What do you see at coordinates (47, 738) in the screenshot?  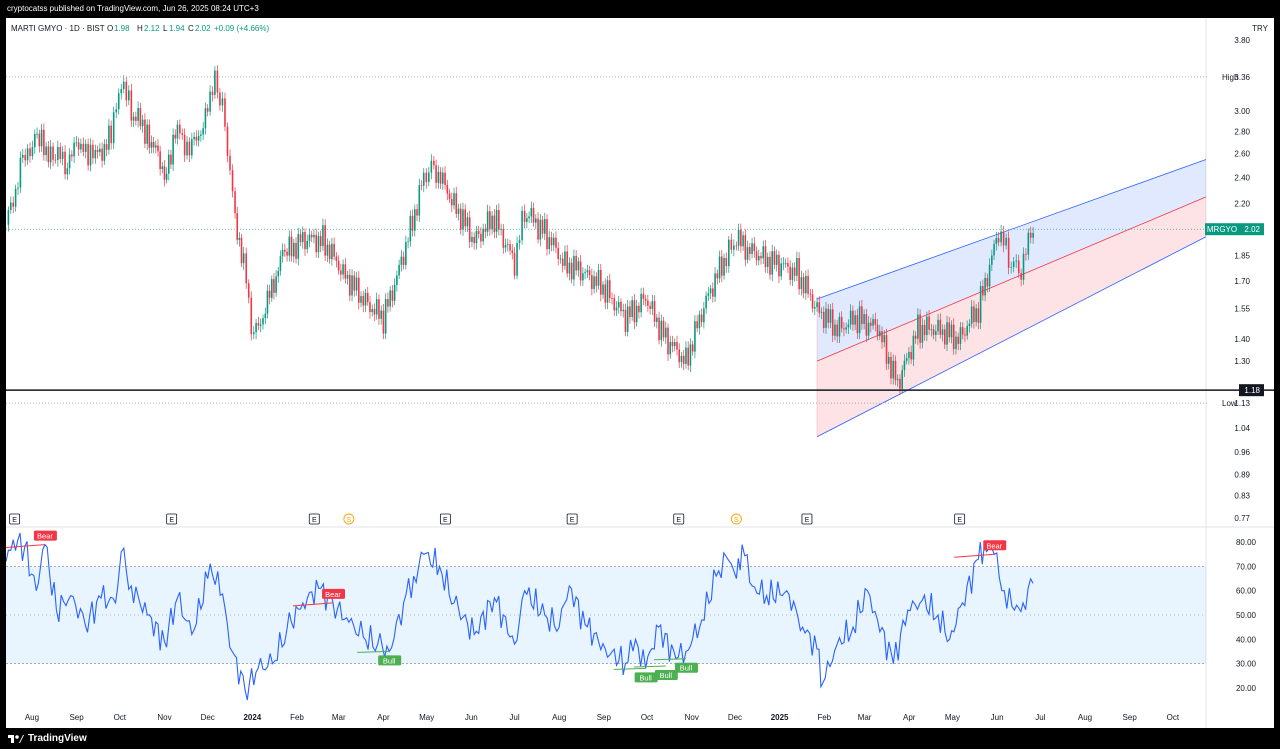 I see `tradingview-logo: TradingView` at bounding box center [47, 738].